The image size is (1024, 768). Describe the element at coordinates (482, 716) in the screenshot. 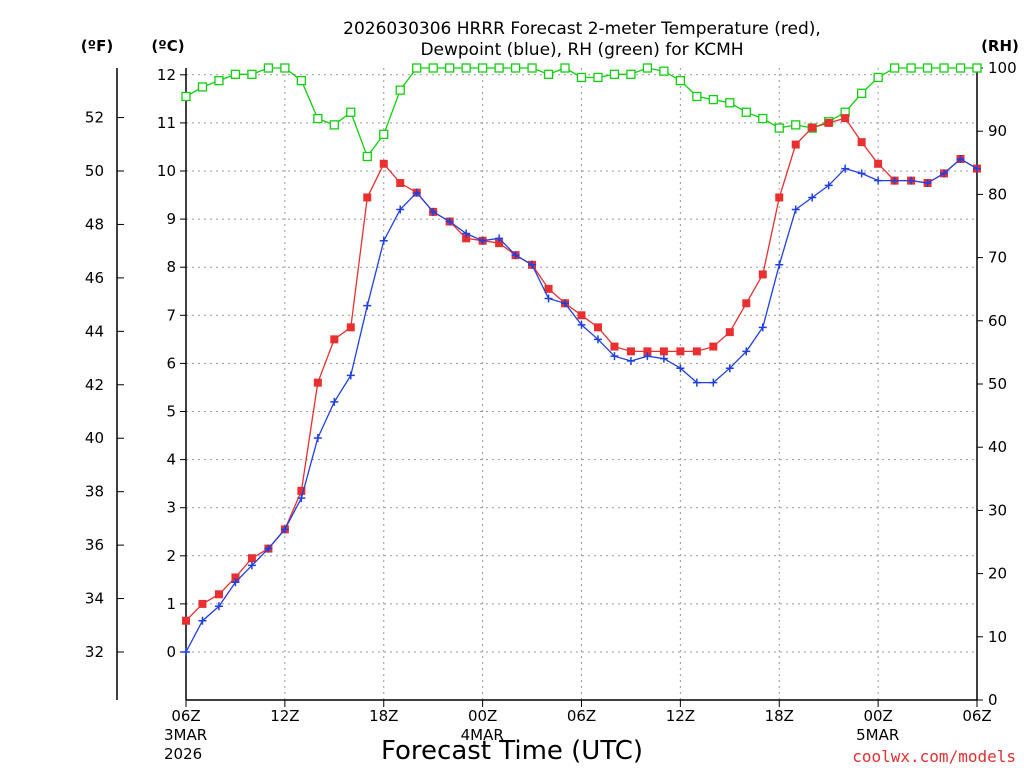

I see `x-tick-label: 00Z` at that location.